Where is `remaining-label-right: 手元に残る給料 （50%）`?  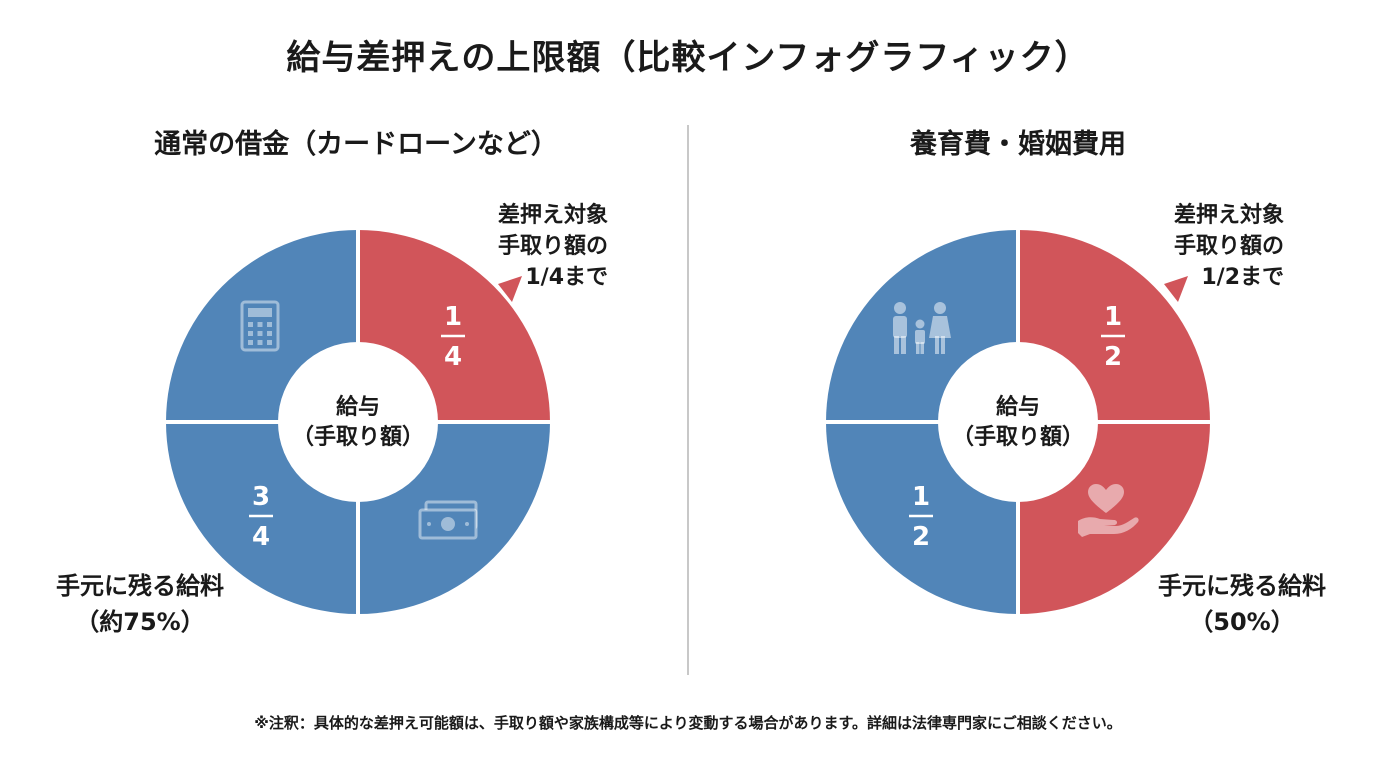
remaining-label-right: 手元に残る給料 （50%） is located at coordinates (1242, 604).